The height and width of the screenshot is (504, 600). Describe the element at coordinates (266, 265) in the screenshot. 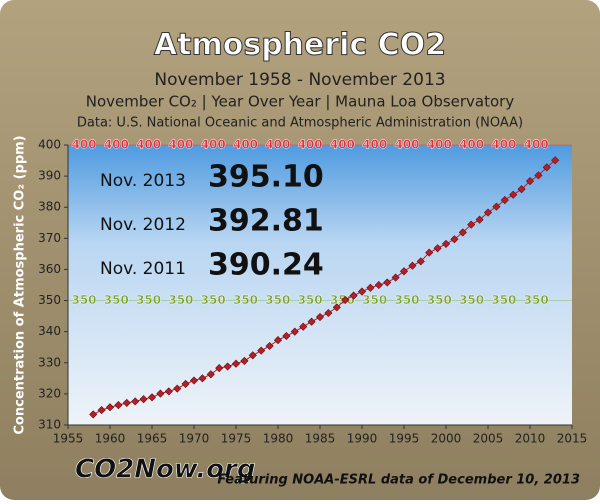

I see `callout-value: 390.24` at that location.